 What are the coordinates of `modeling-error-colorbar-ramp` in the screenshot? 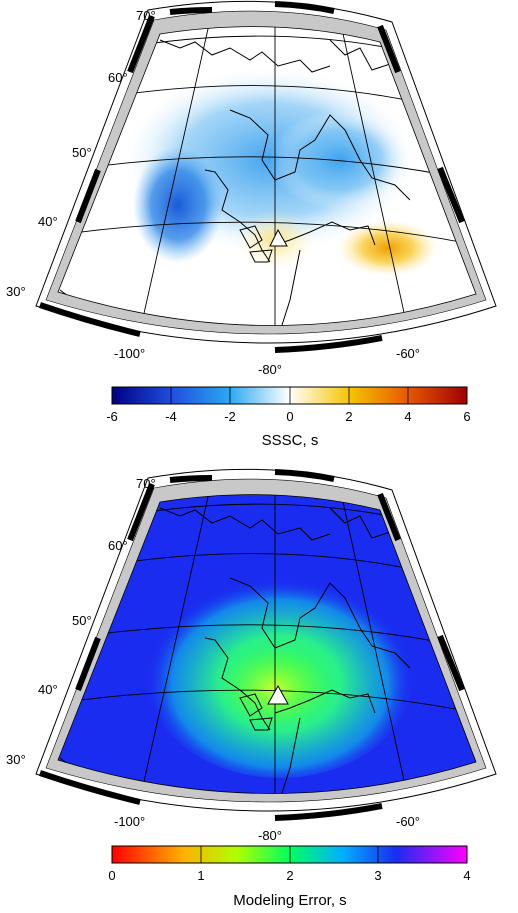 It's located at (289, 854).